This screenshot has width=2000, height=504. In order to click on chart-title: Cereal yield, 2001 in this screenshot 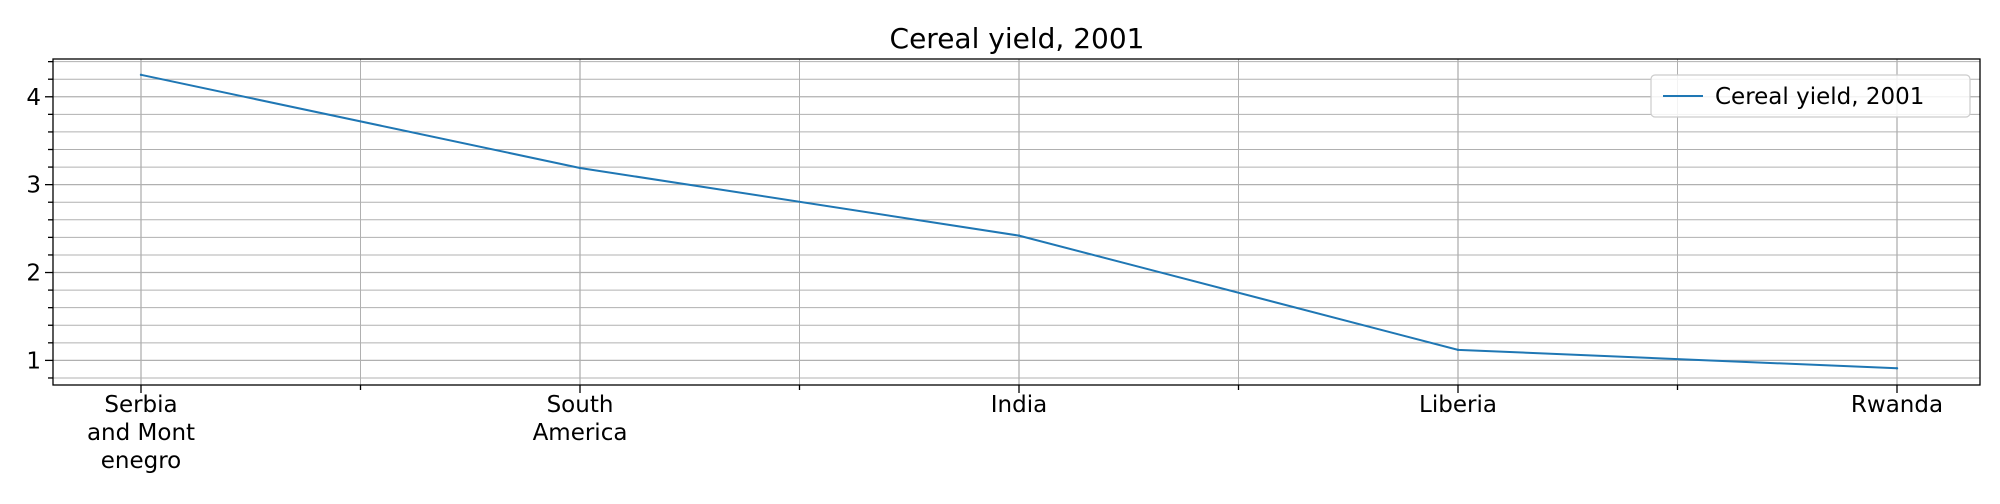, I will do `click(1017, 38)`.